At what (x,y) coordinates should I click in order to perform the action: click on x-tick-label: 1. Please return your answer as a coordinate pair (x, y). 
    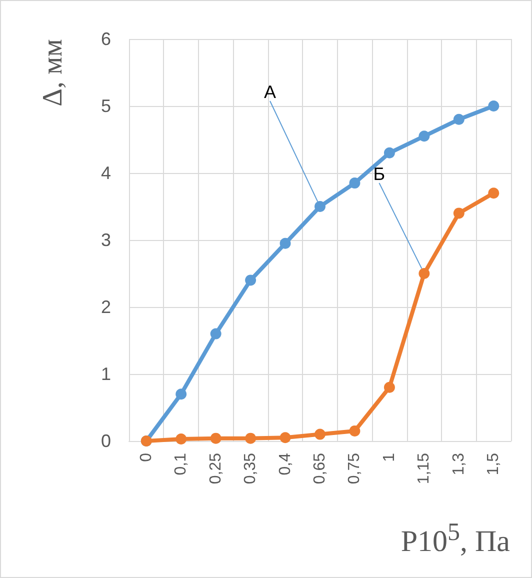
    Looking at the image, I should click on (389, 457).